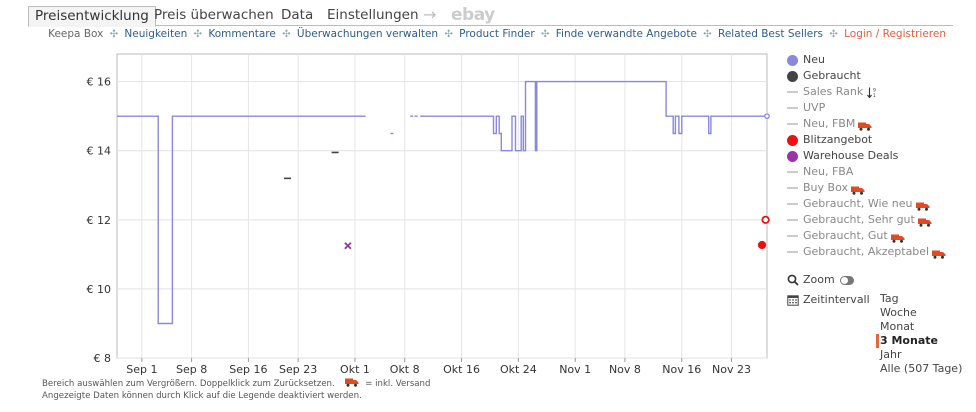  What do you see at coordinates (461, 369) in the screenshot?
I see `x-tick-label: Okt 16` at bounding box center [461, 369].